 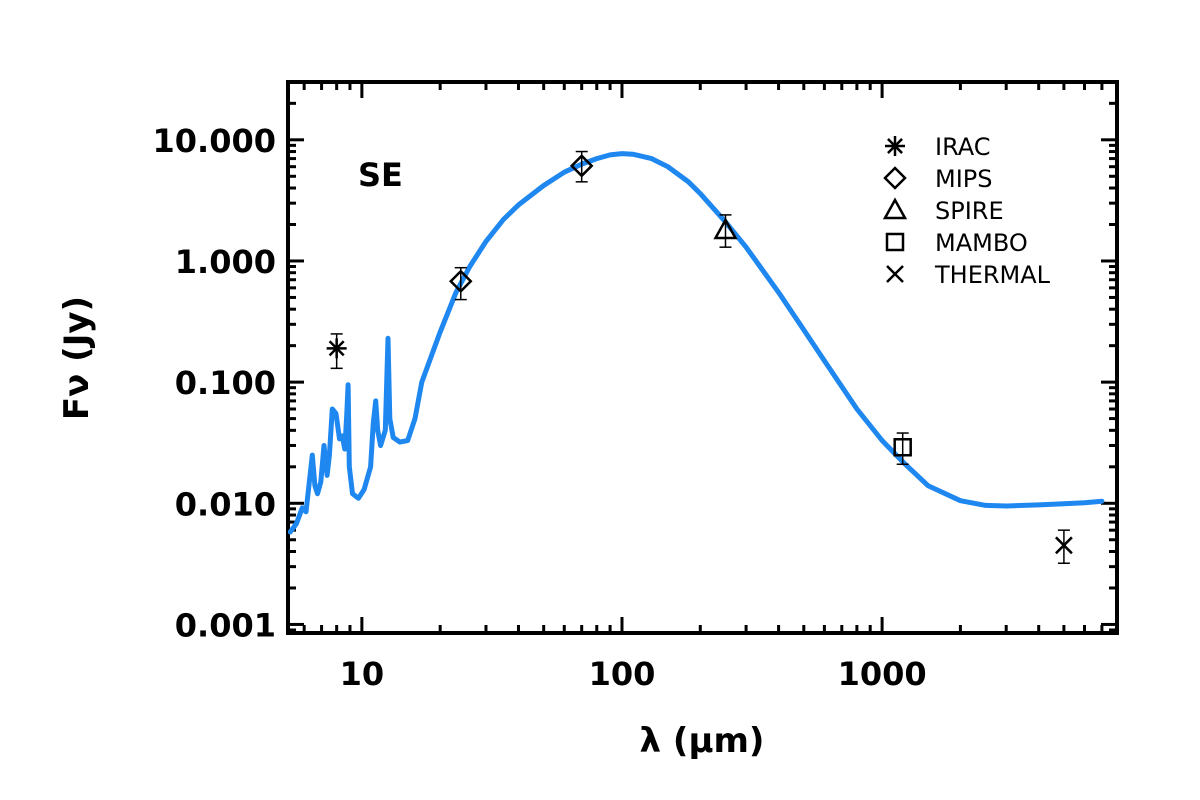 I want to click on legend-item-irac: IRAC, so click(x=938, y=147).